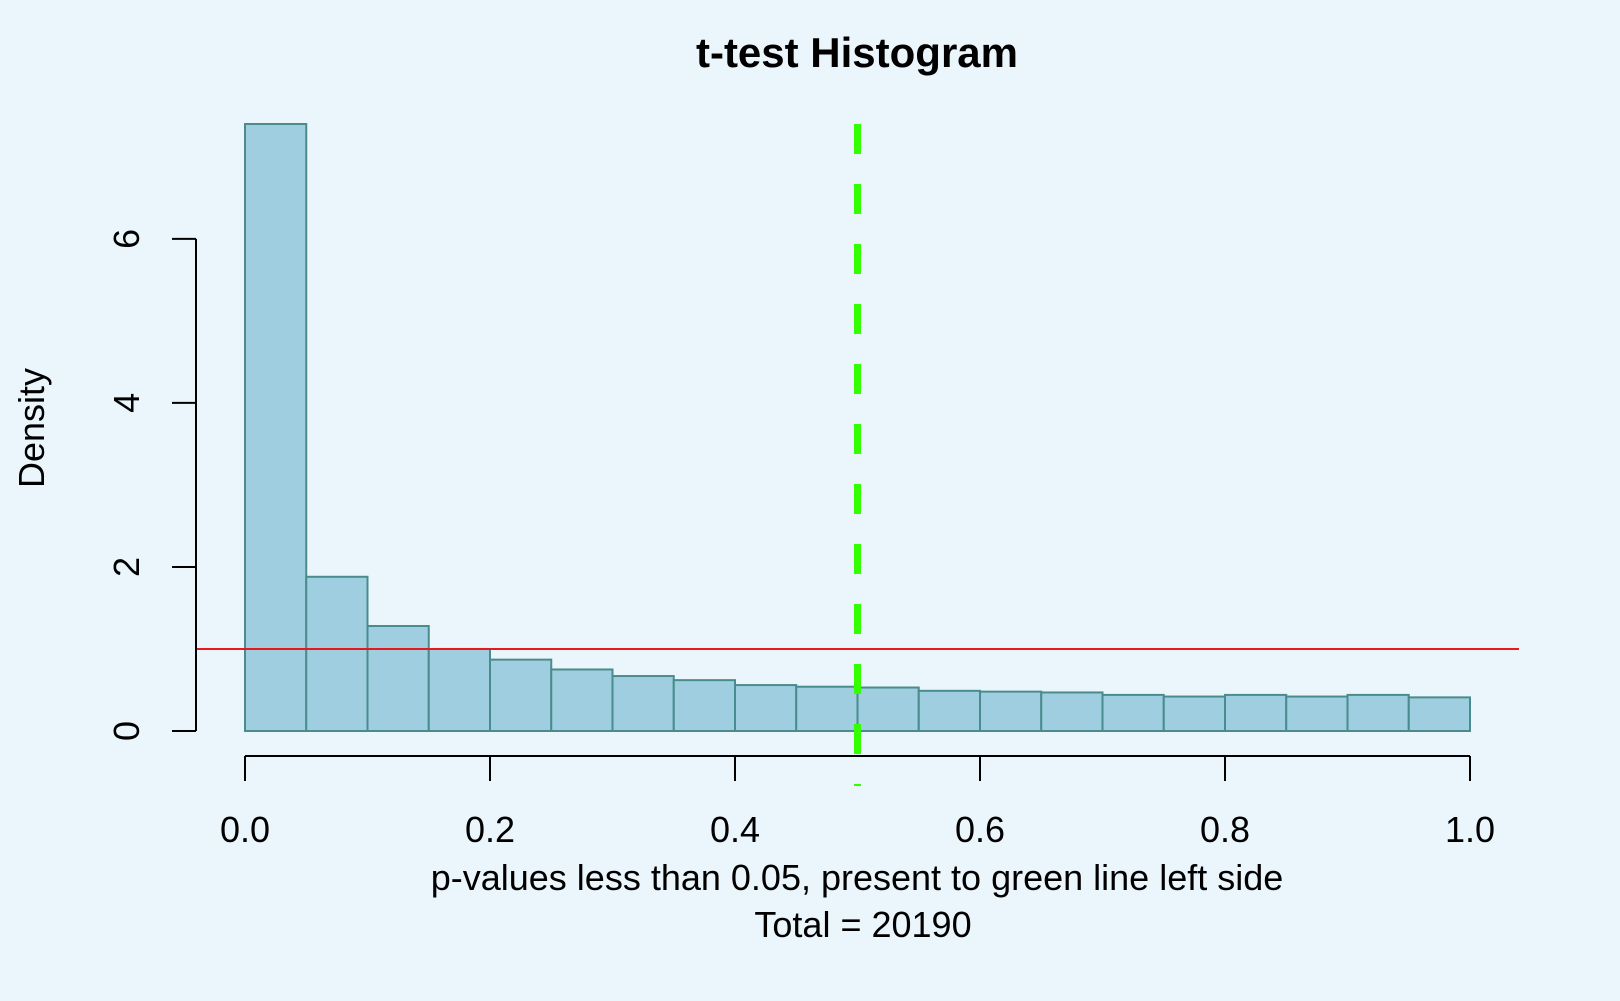 The height and width of the screenshot is (1001, 1620). Describe the element at coordinates (31, 428) in the screenshot. I see `y-axis-label: Density` at that location.